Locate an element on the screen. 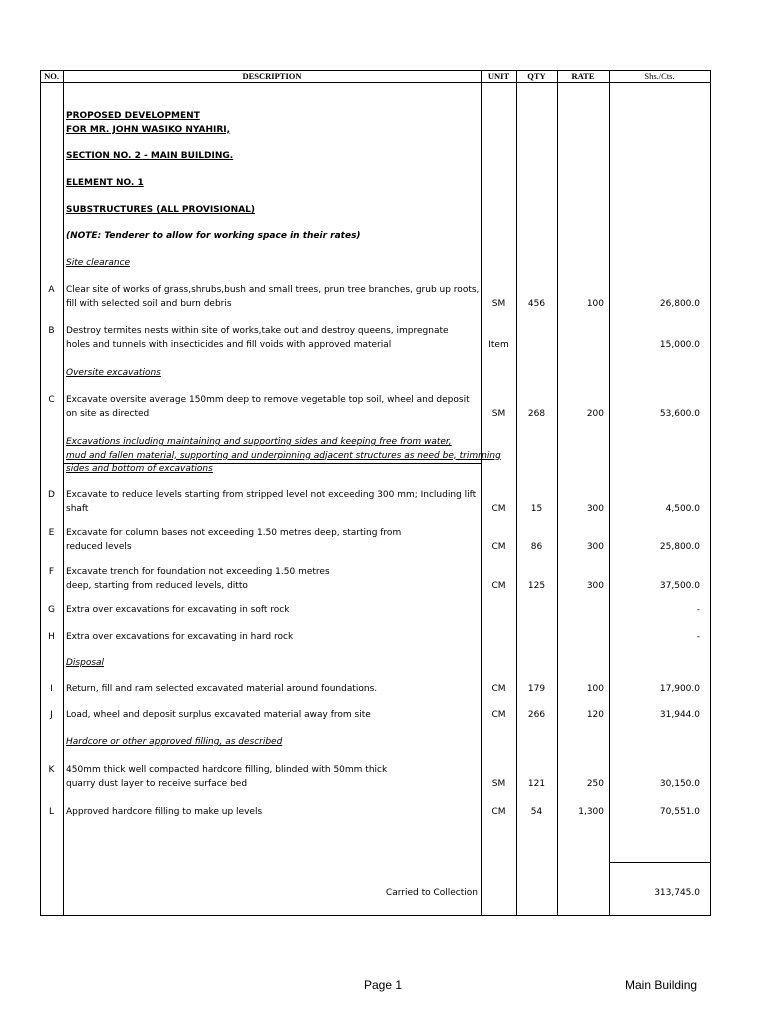  section-heading: ELEMENT NO. 1 is located at coordinates (105, 183).